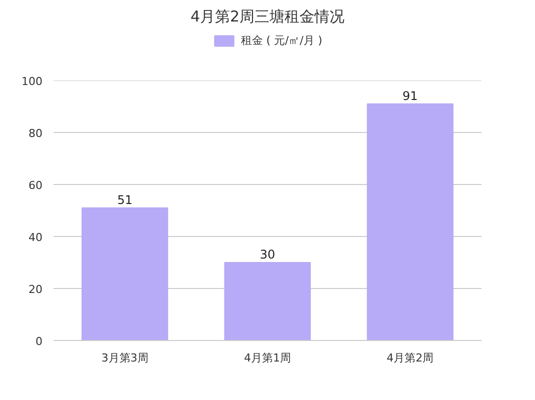  What do you see at coordinates (410, 95) in the screenshot?
I see `data-label: 91` at bounding box center [410, 95].